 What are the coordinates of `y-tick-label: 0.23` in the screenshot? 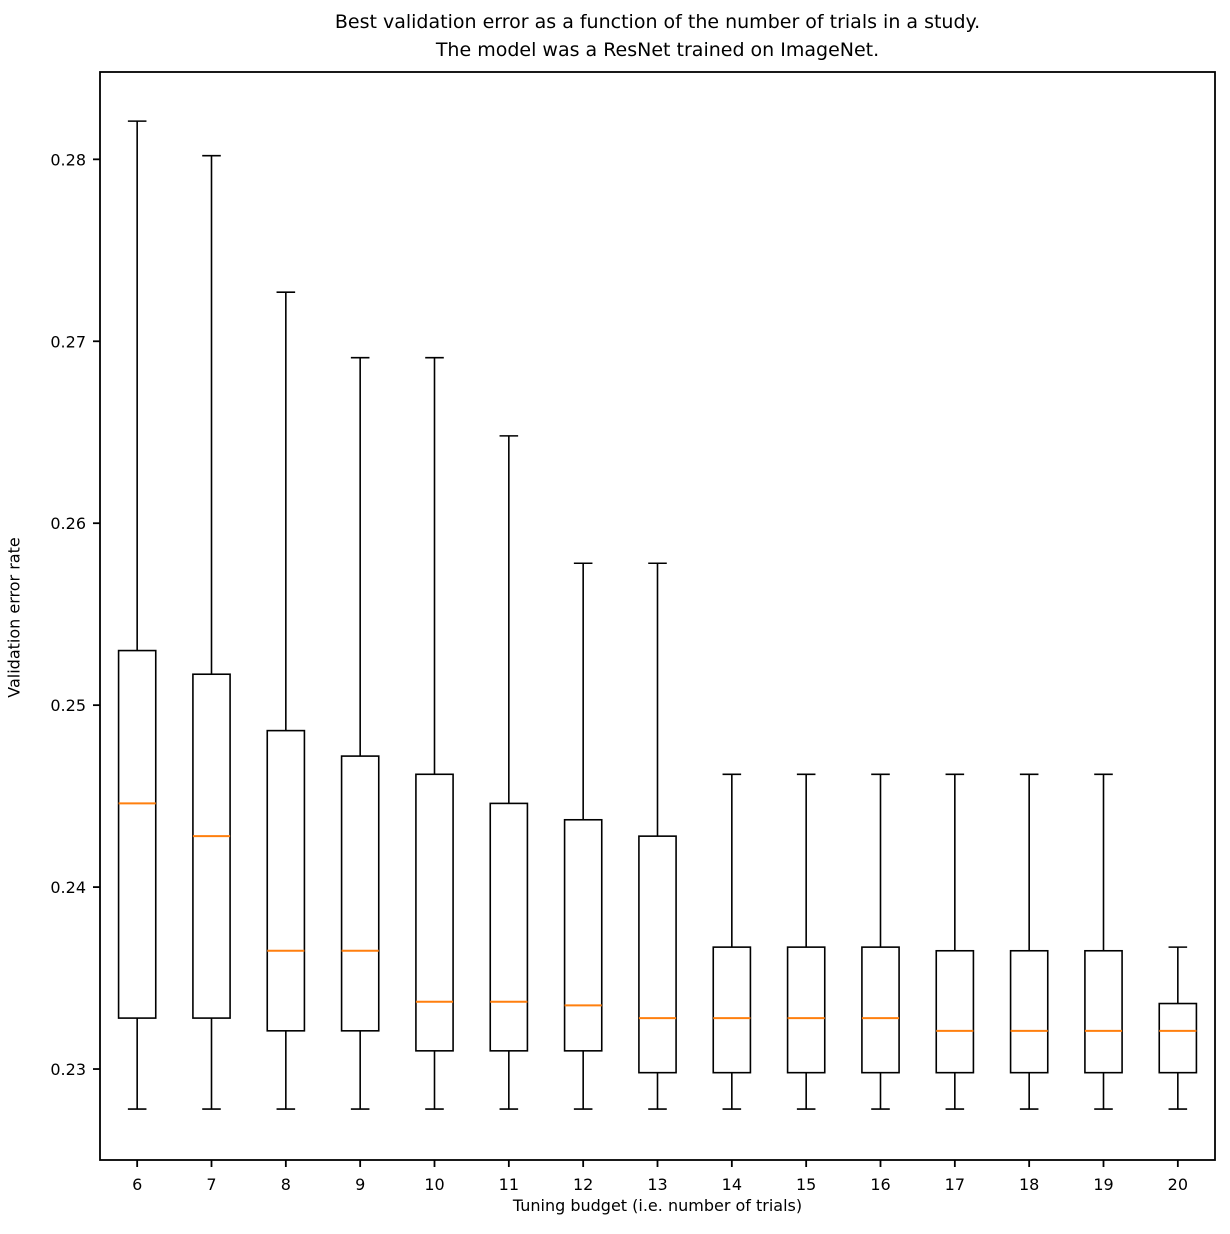 It's located at (68, 1069).